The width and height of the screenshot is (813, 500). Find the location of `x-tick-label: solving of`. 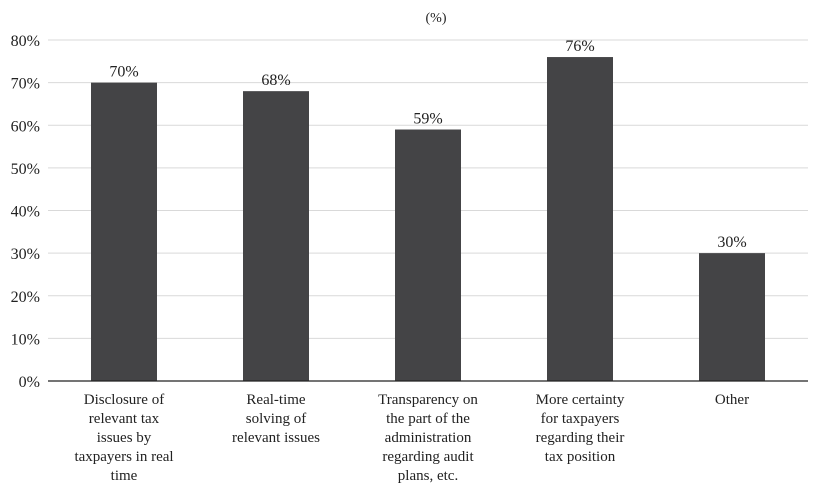

x-tick-label: solving of is located at coordinates (276, 419).